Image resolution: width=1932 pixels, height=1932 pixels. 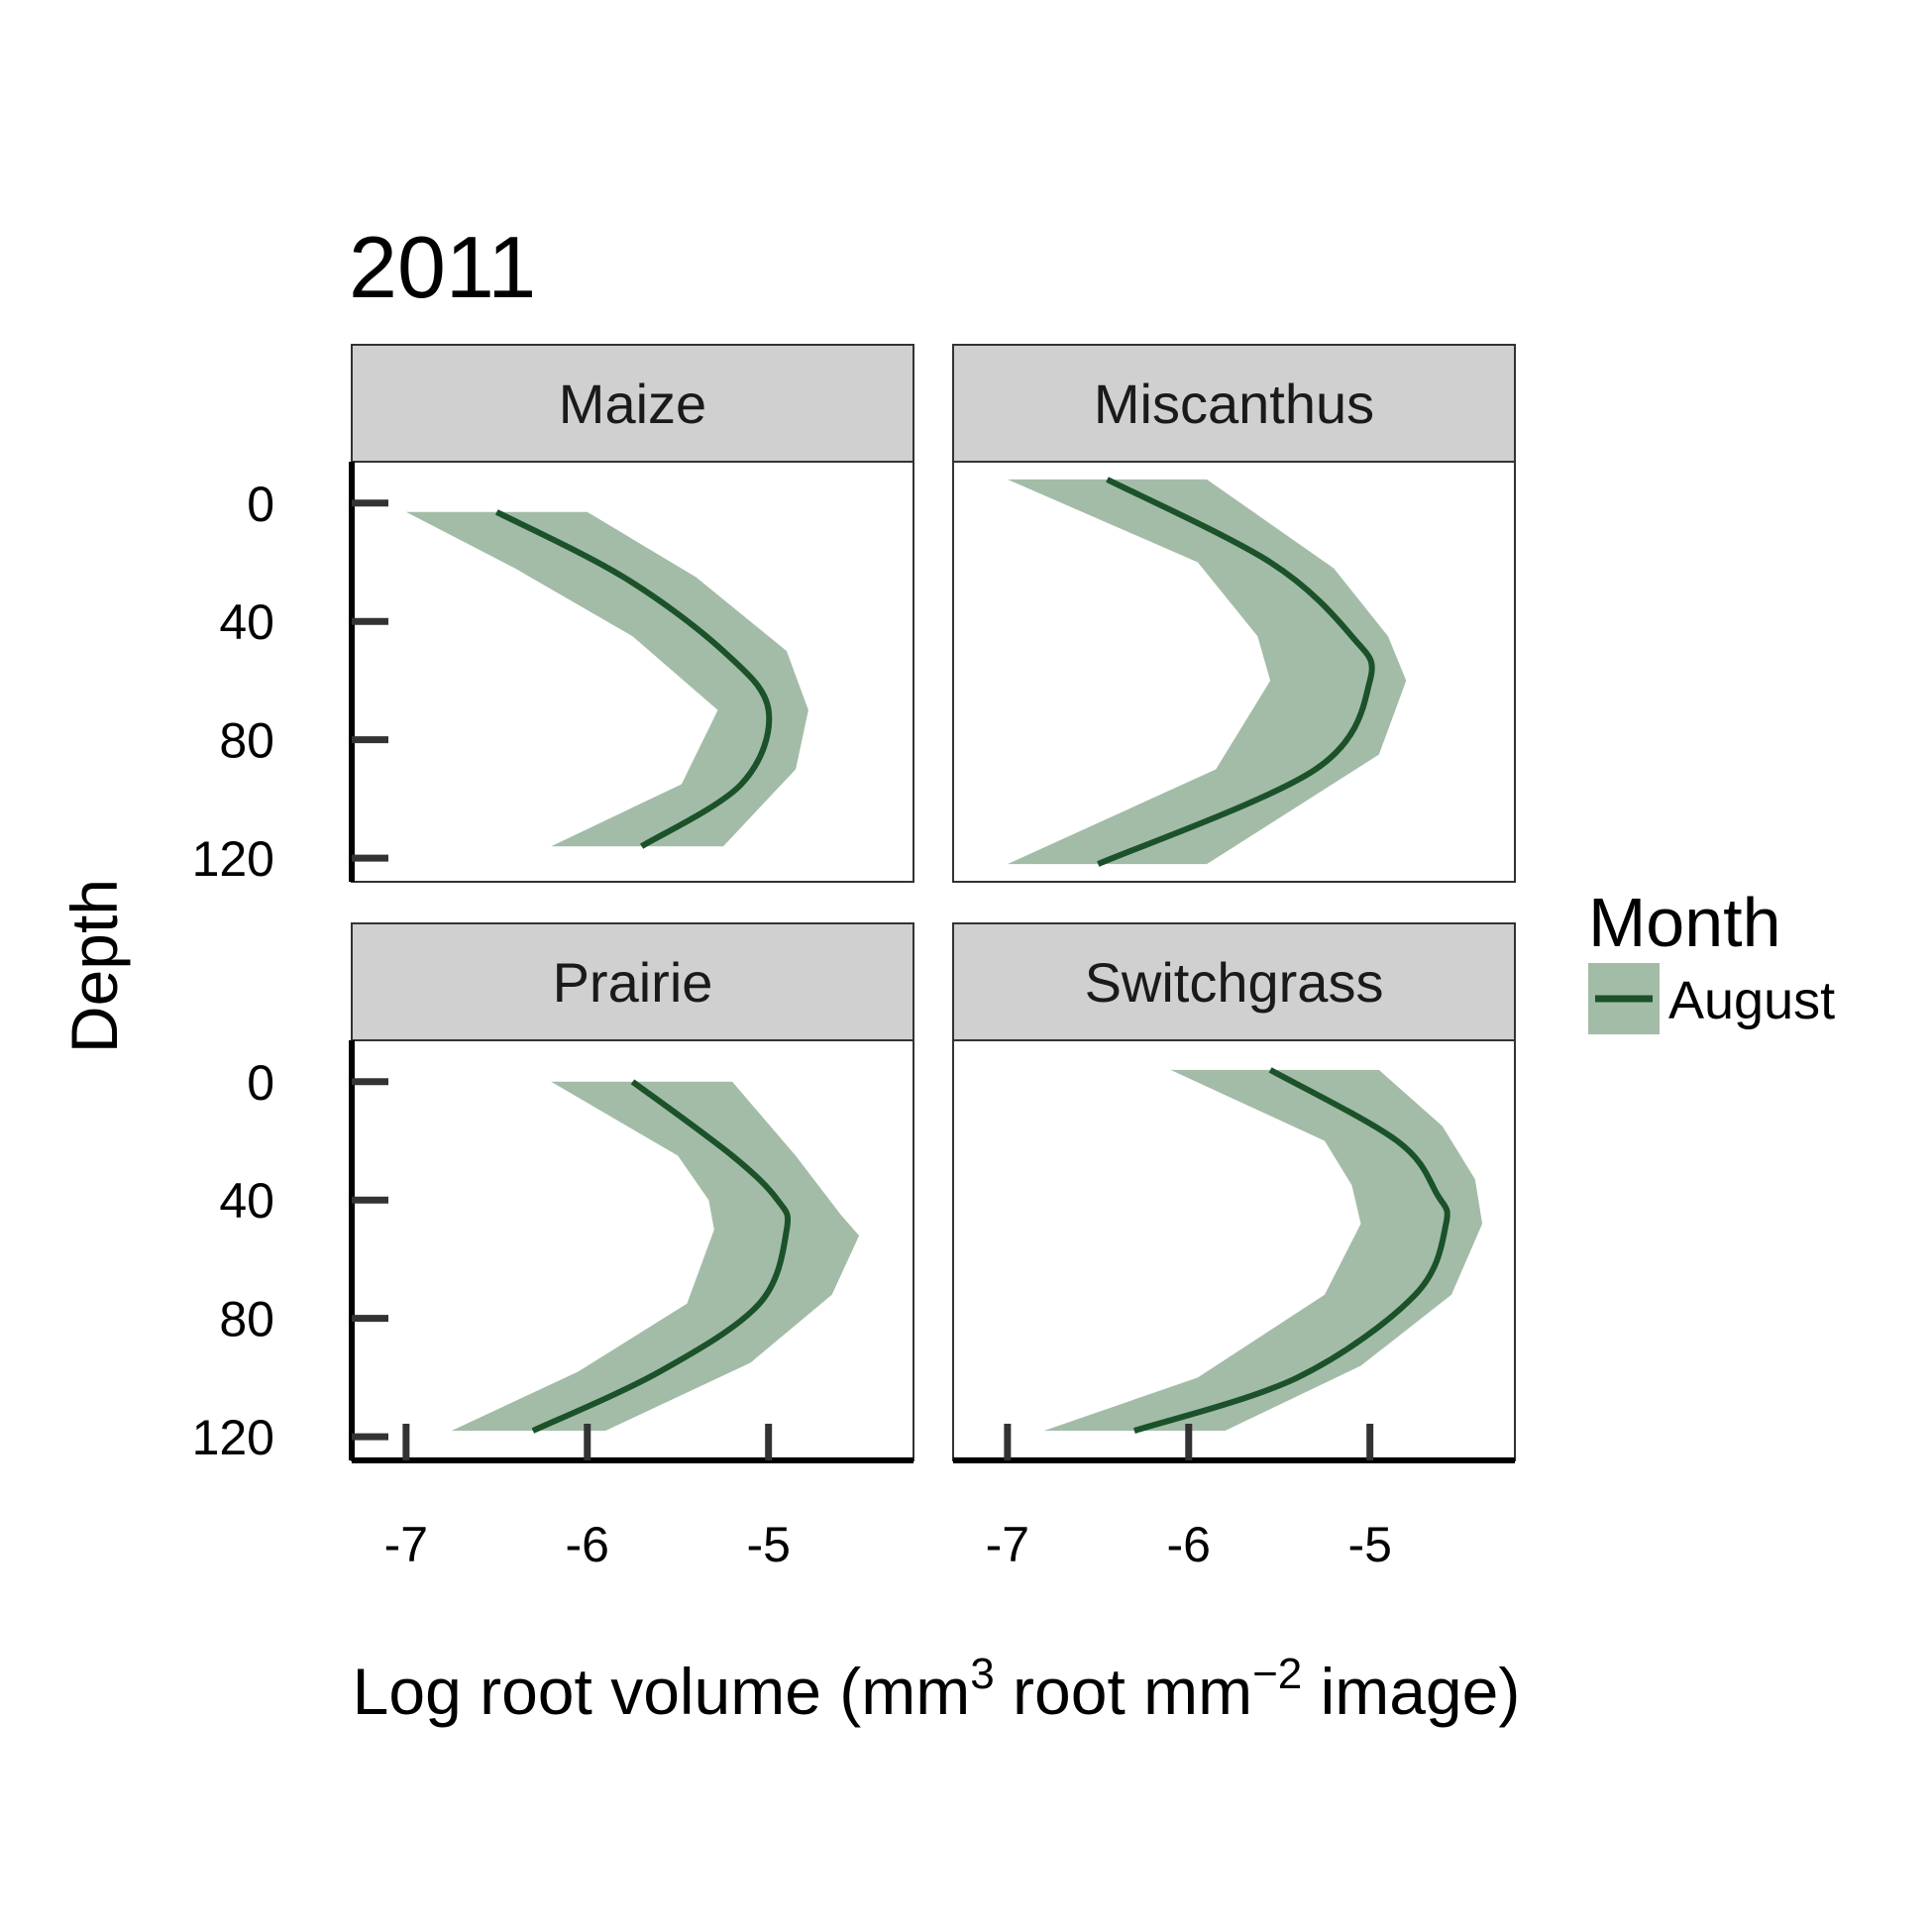 I want to click on panel-maize: Maize 0 40 80 120, so click(x=553, y=615).